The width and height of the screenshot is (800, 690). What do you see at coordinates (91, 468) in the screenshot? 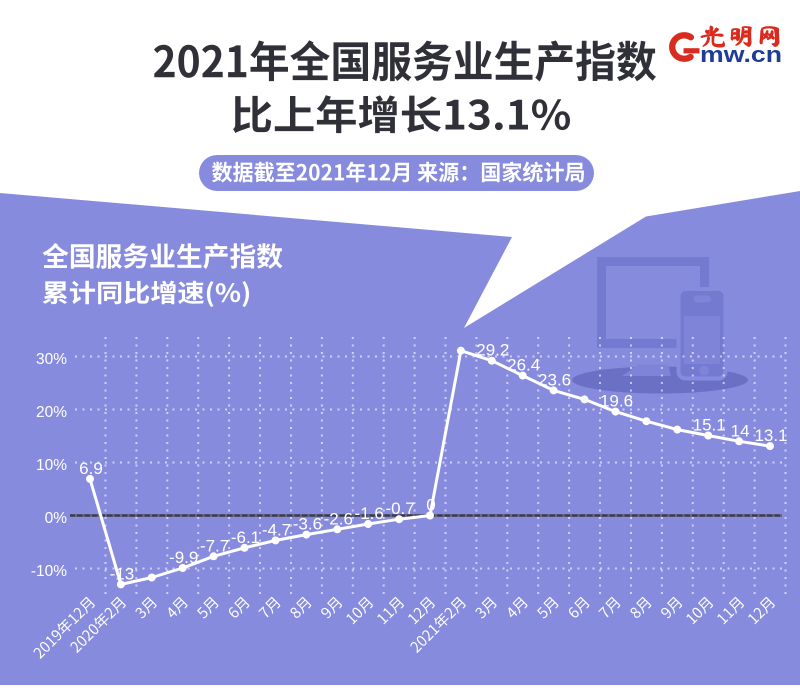
I see `svg-text: 6.9` at bounding box center [91, 468].